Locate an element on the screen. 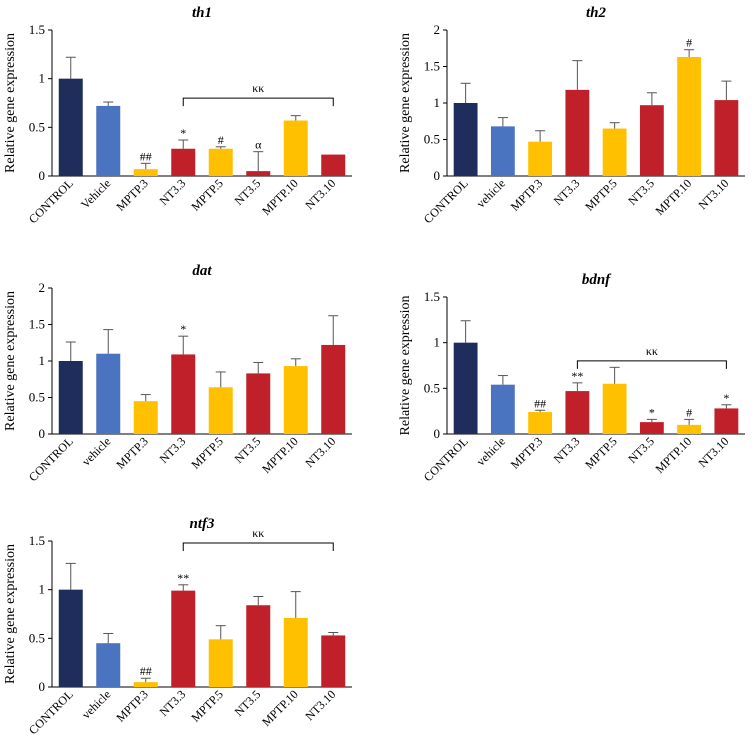  significance-marker: ## is located at coordinates (146, 156).